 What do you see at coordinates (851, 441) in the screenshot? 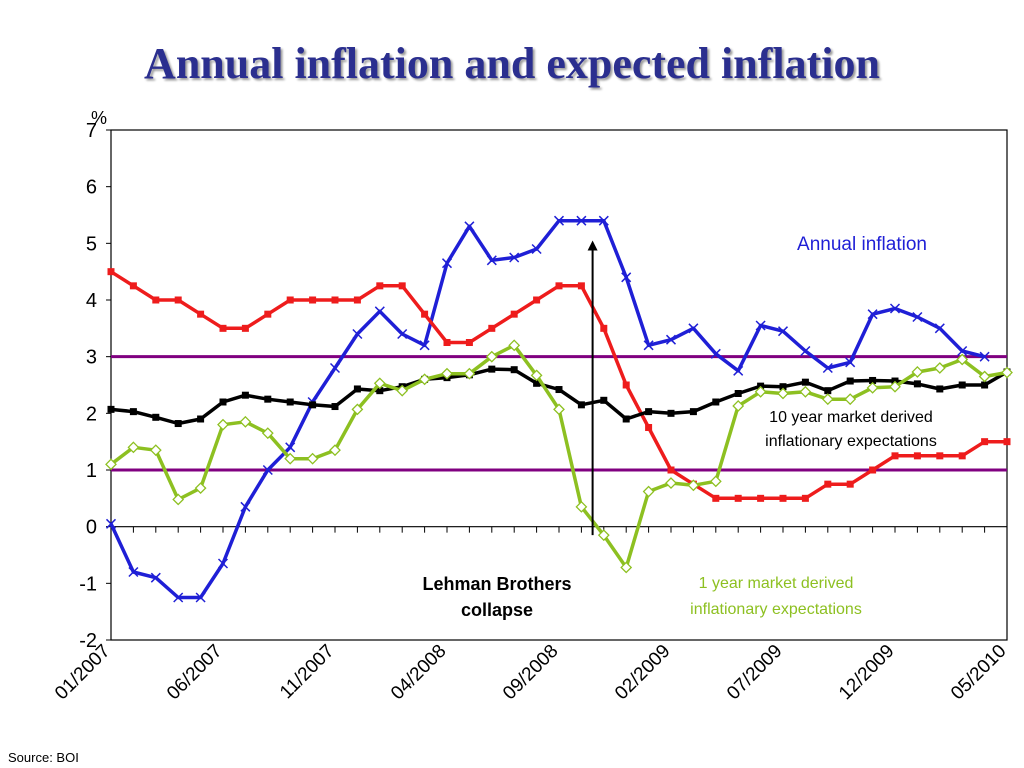
I see `label-ten-year-line2: inflationary expectations` at bounding box center [851, 441].